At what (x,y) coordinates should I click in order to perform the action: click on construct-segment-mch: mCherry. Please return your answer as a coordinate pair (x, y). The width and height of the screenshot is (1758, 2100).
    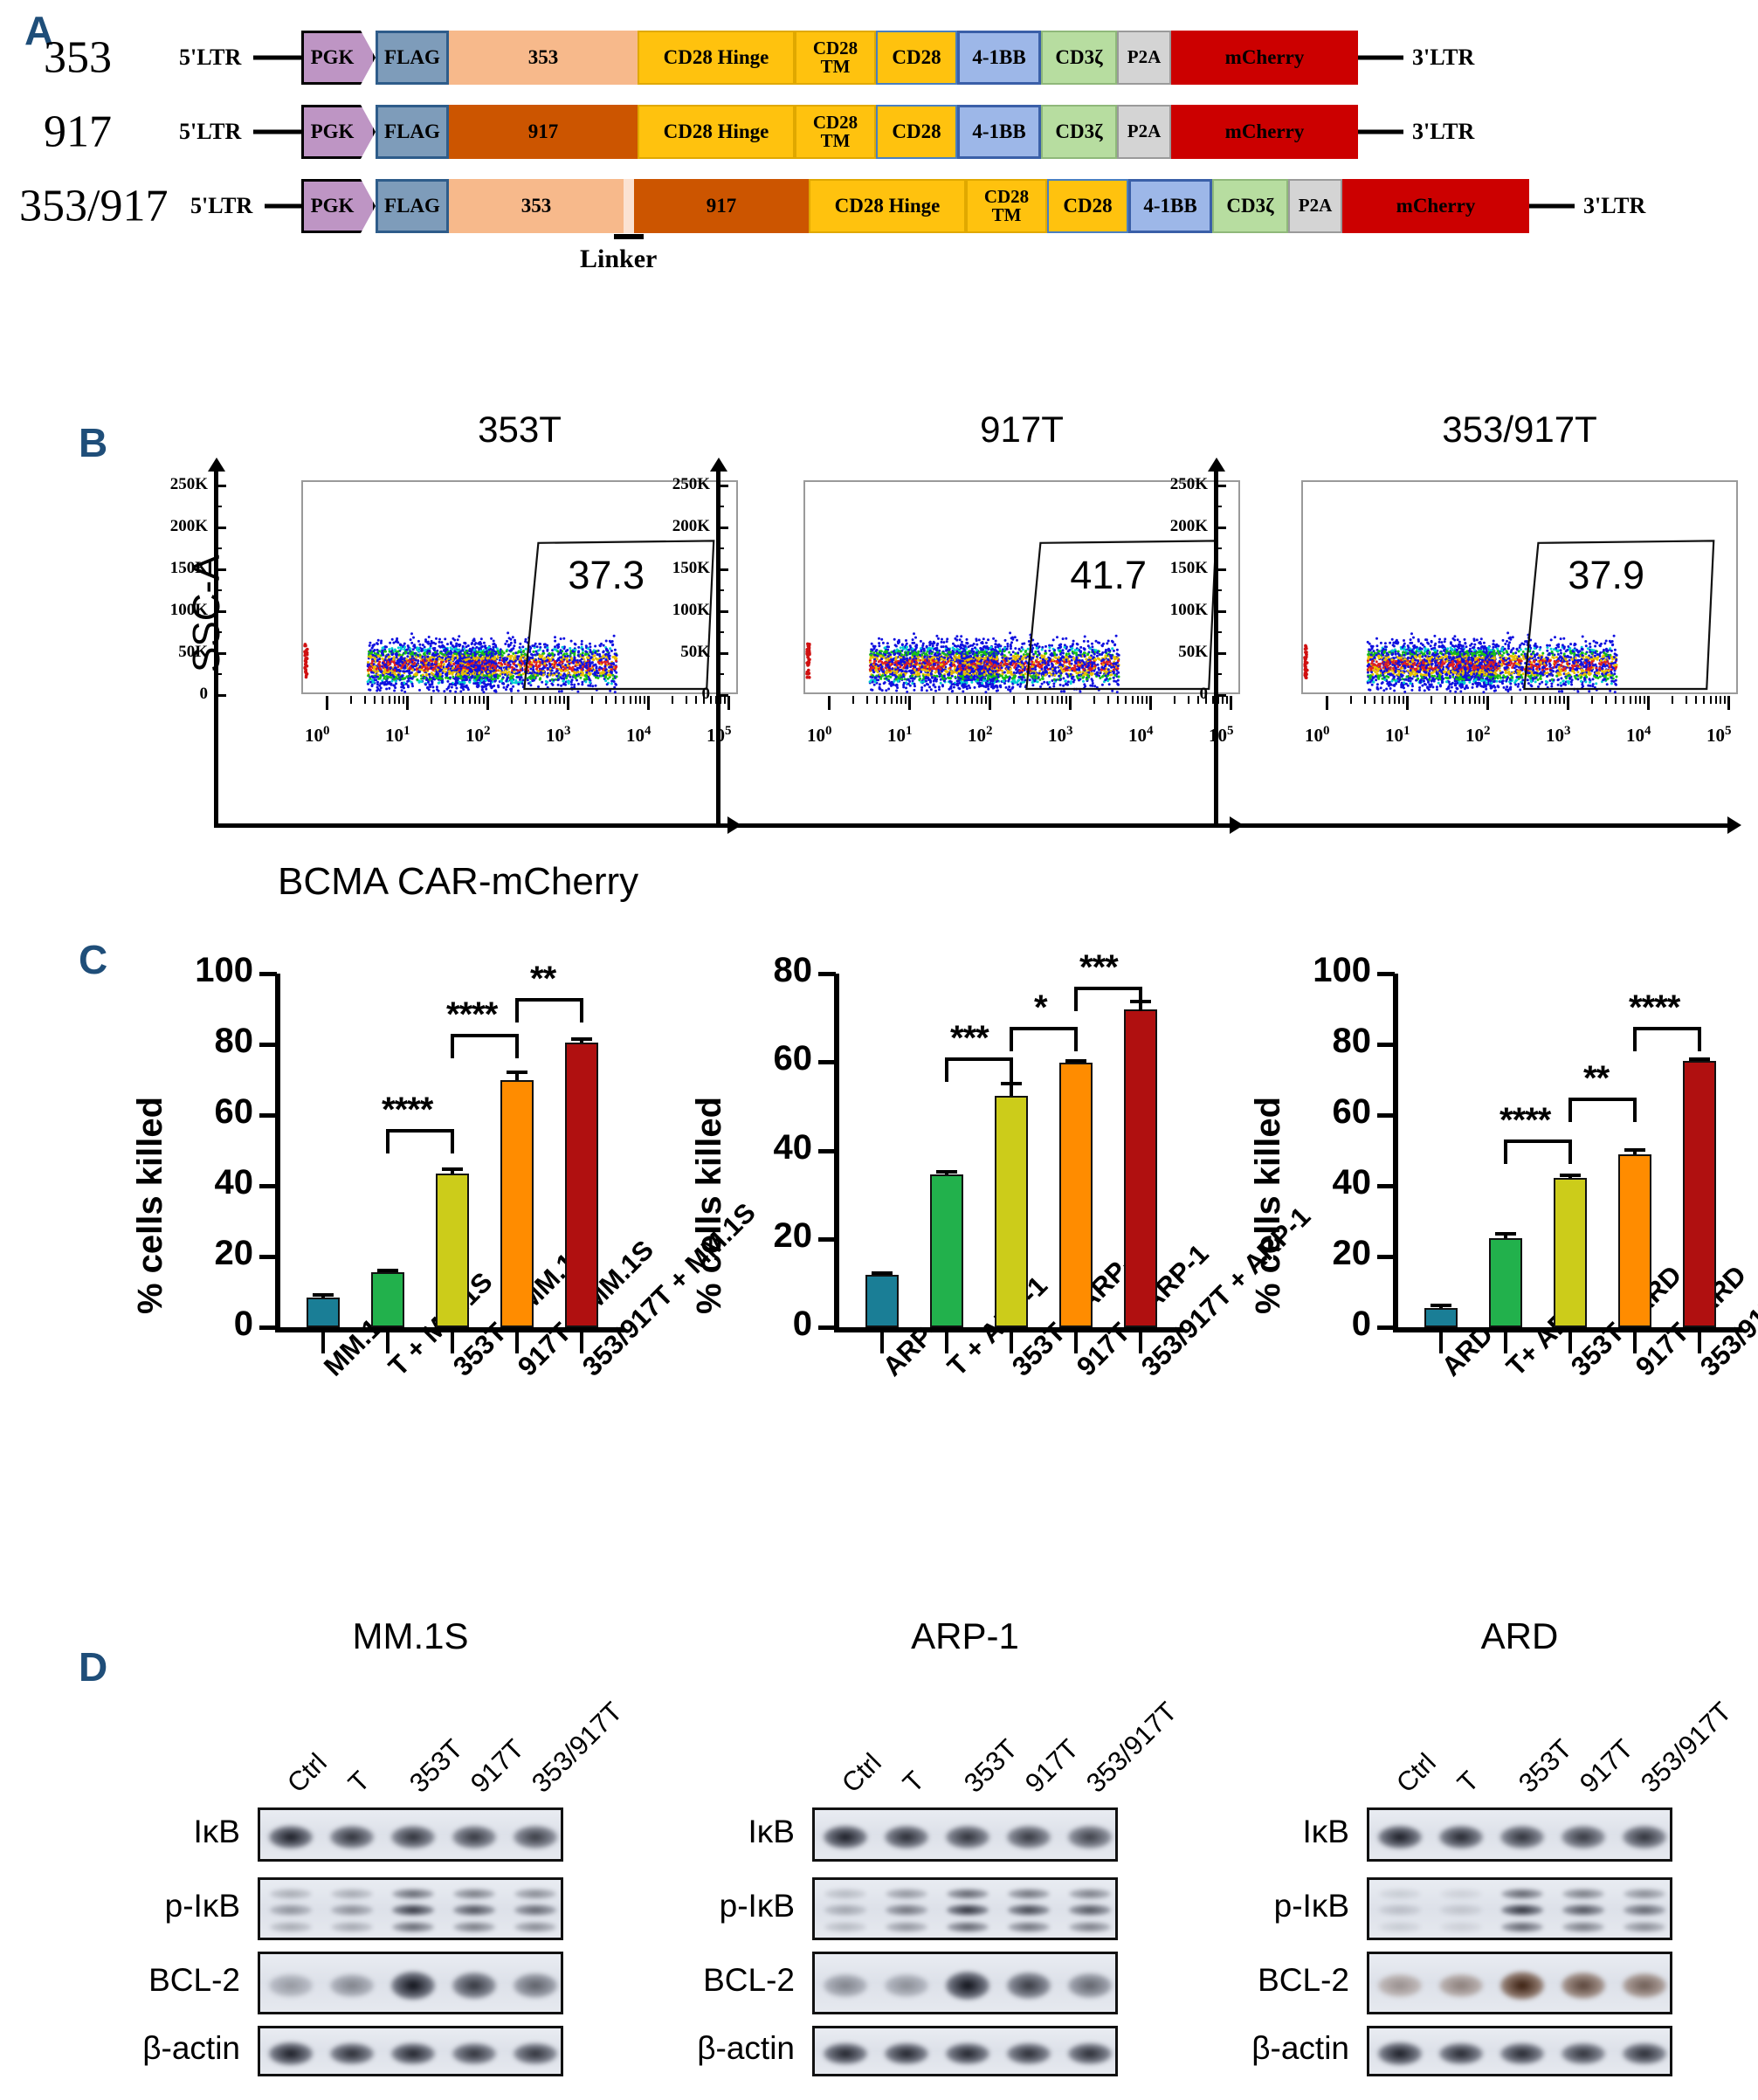
    Looking at the image, I should click on (1264, 58).